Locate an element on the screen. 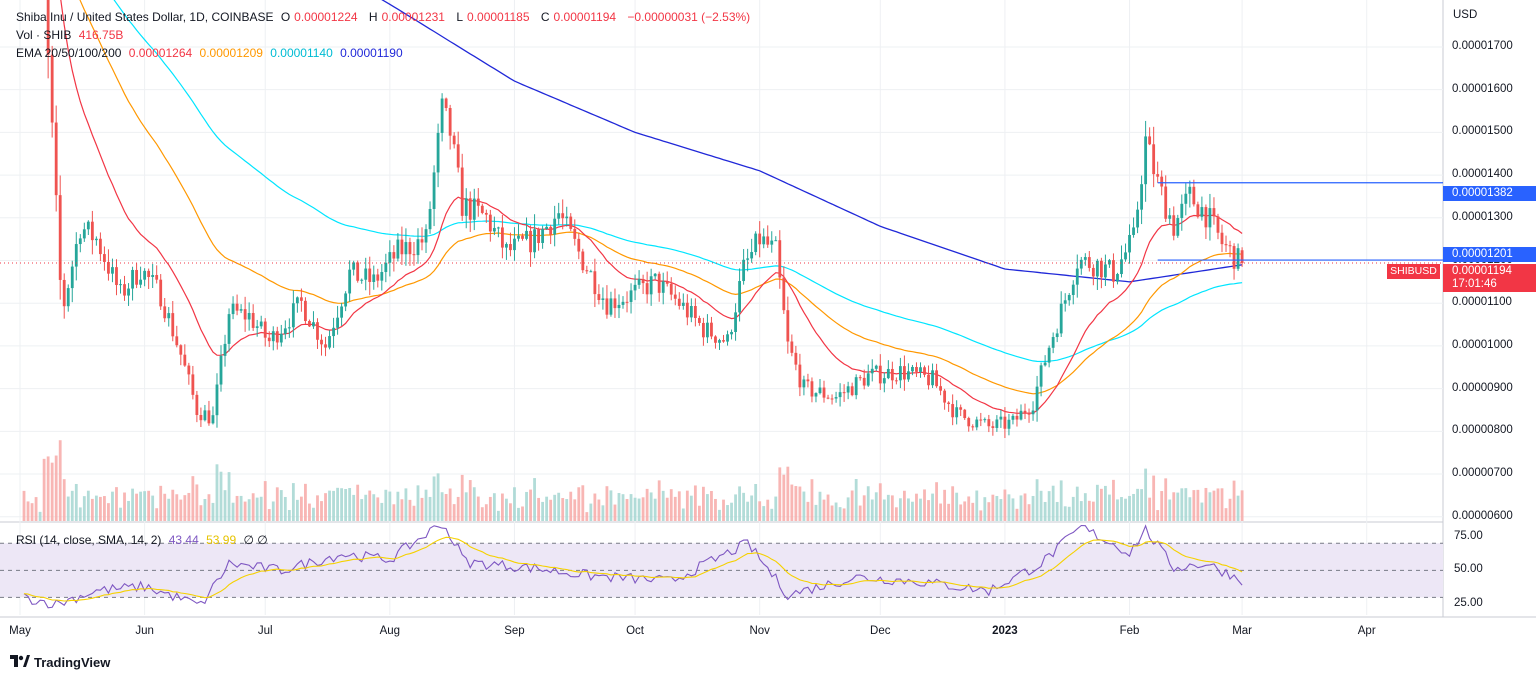 Image resolution: width=1536 pixels, height=682 pixels. price-tick-label: 0.00000700 is located at coordinates (1482, 473).